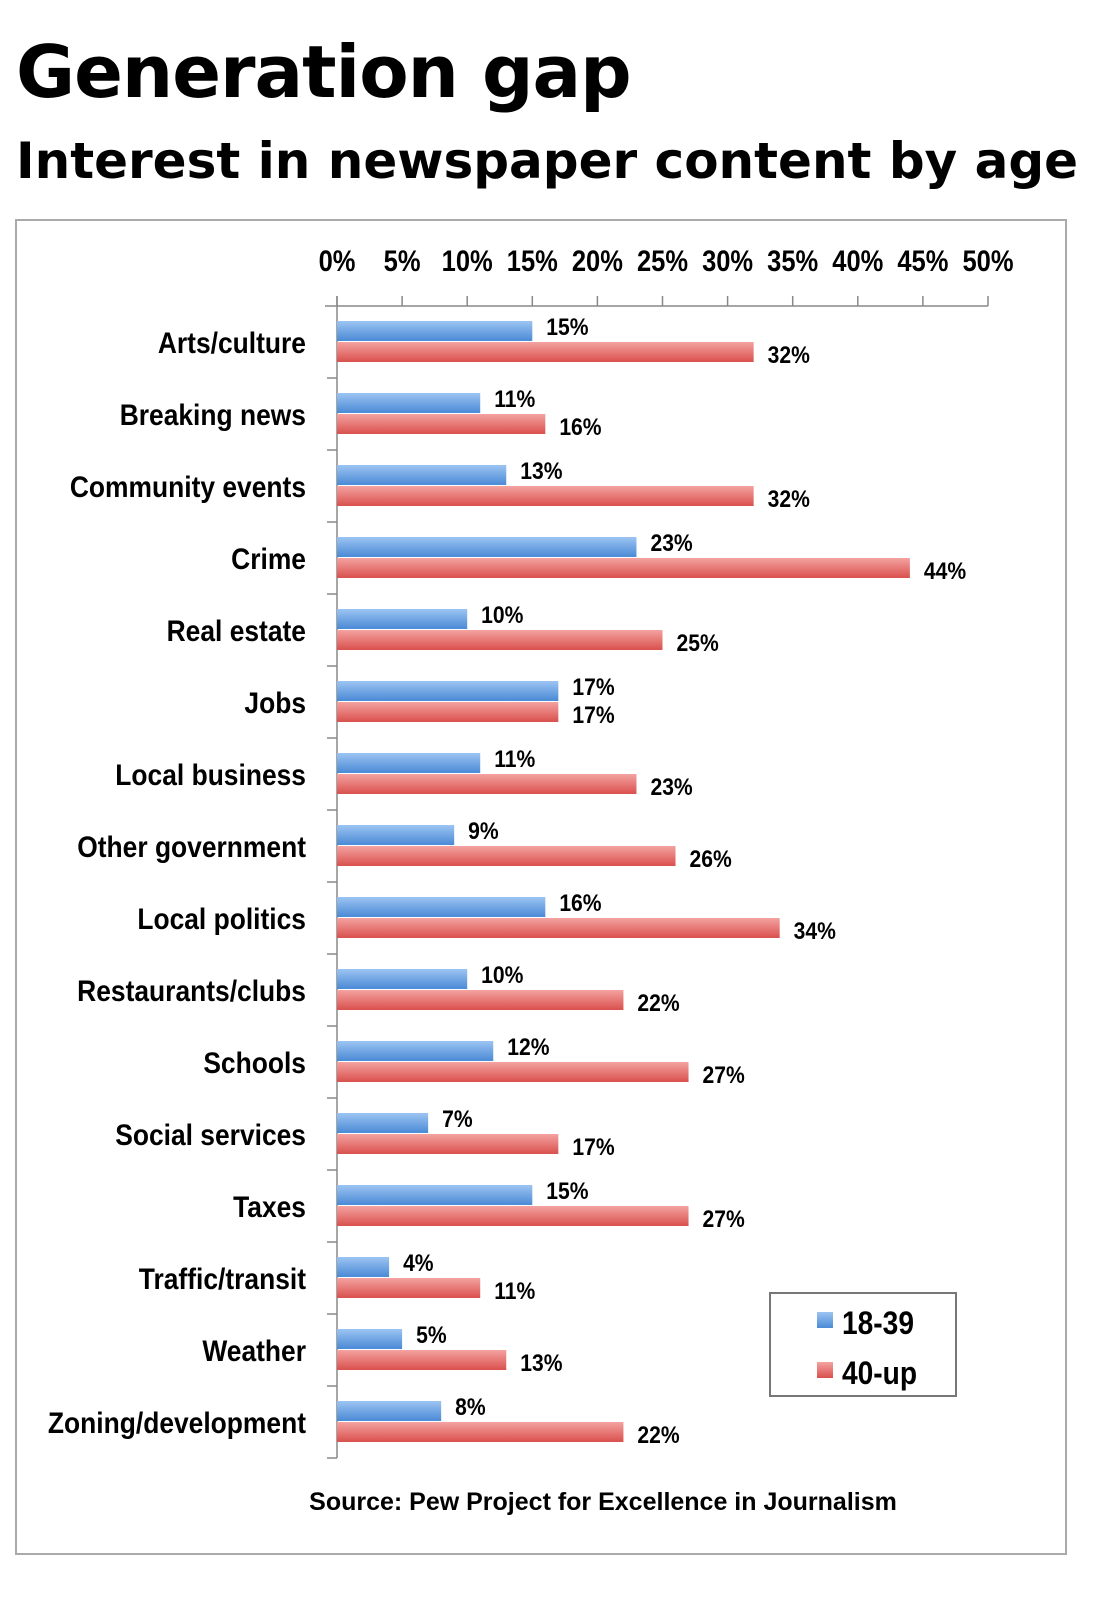 Image resolution: width=1102 pixels, height=1600 pixels. I want to click on chart-title: Generation gap, so click(324, 72).